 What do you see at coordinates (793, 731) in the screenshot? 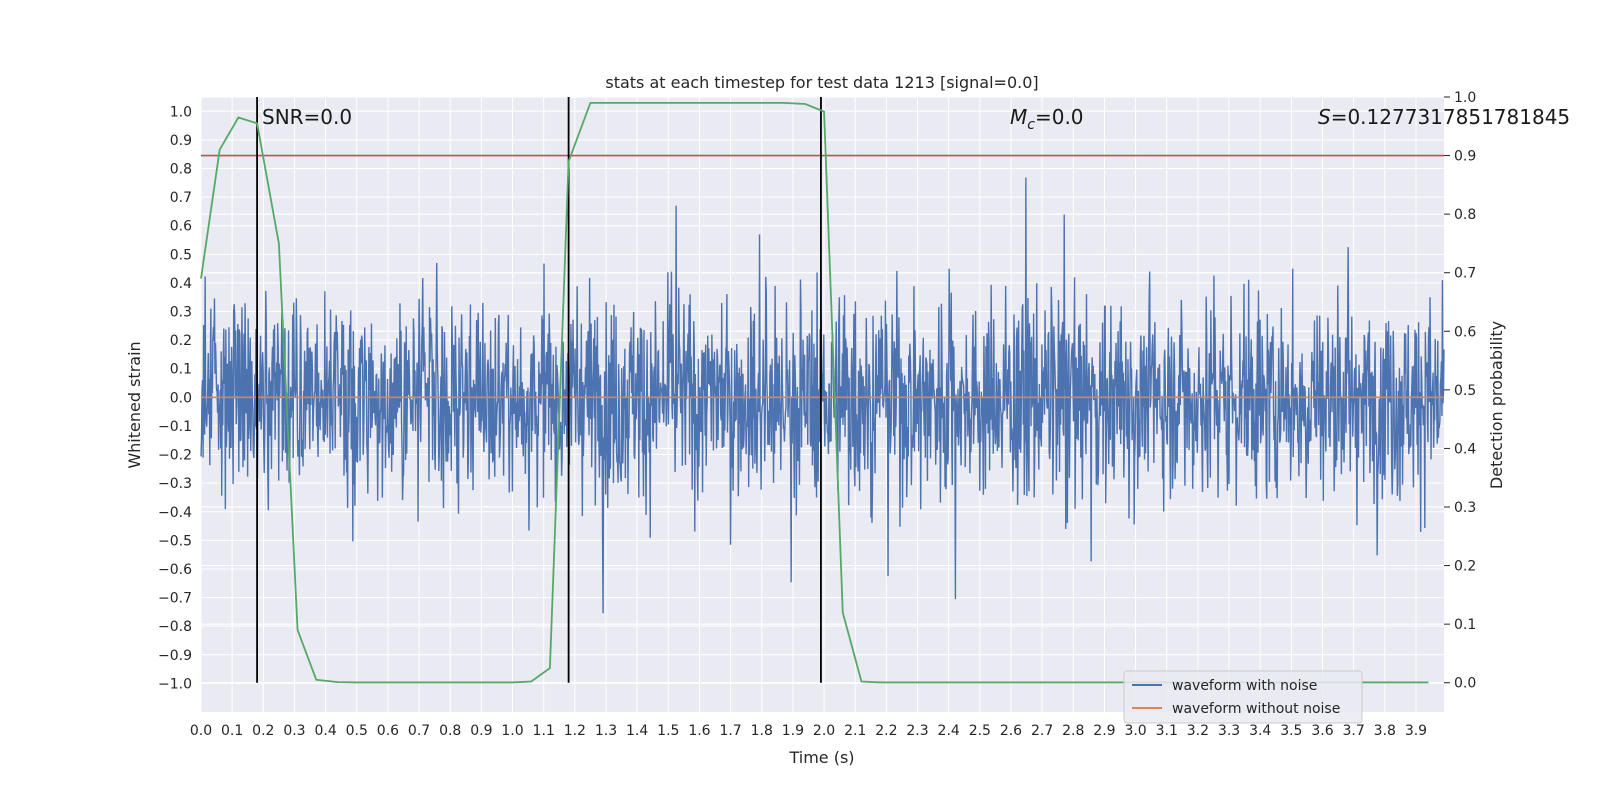
I see `x-tick-label: 1.9` at bounding box center [793, 731].